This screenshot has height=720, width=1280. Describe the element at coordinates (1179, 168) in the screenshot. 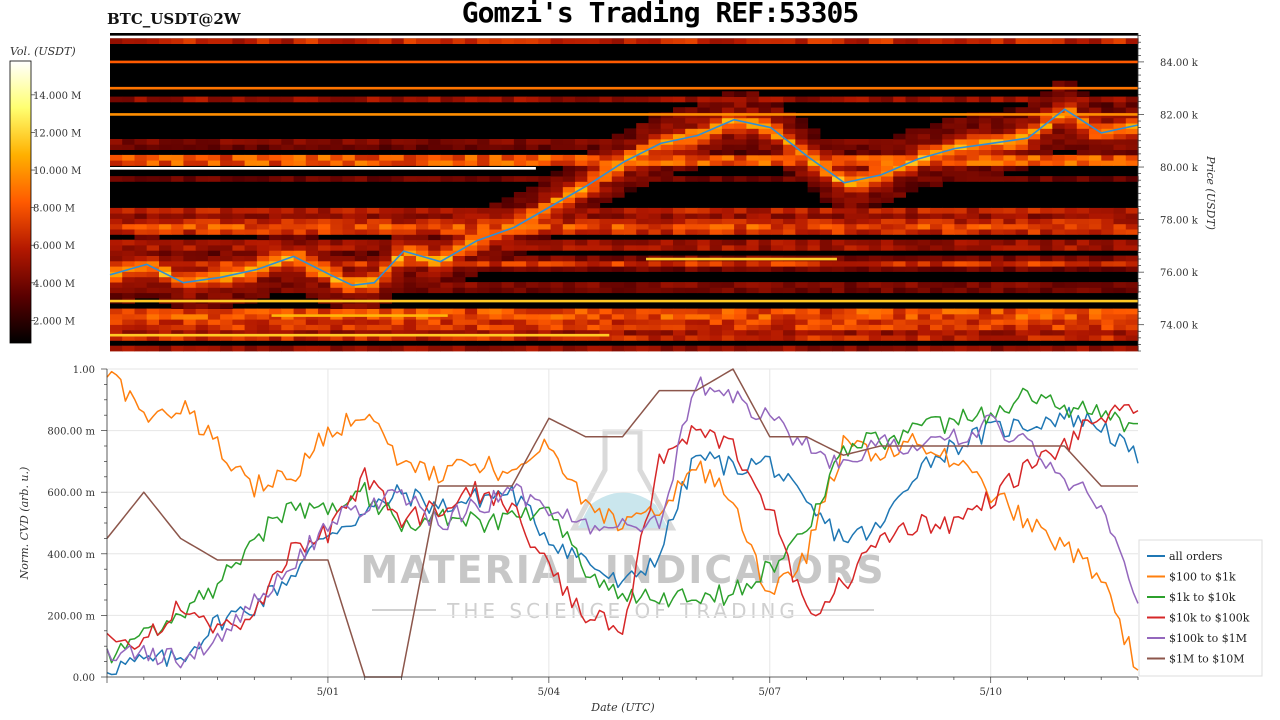

I see `price-tick-label: 80.00 k` at that location.